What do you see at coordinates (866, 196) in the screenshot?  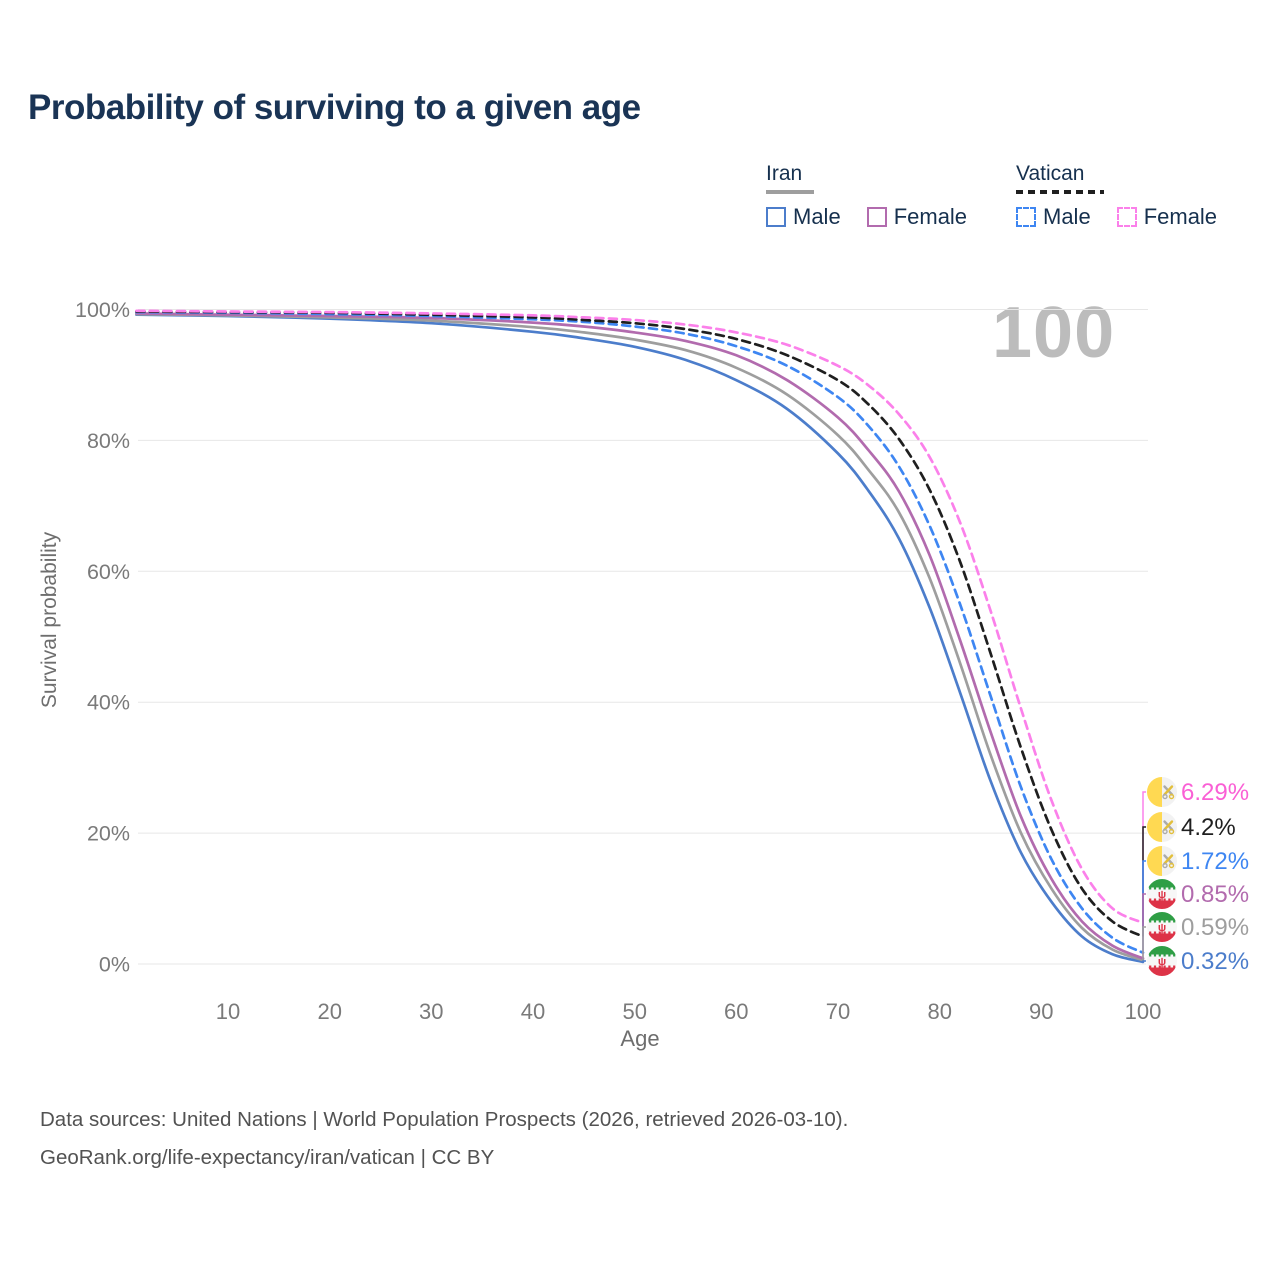 I see `legend-group-iran: Iran Male Female` at bounding box center [866, 196].